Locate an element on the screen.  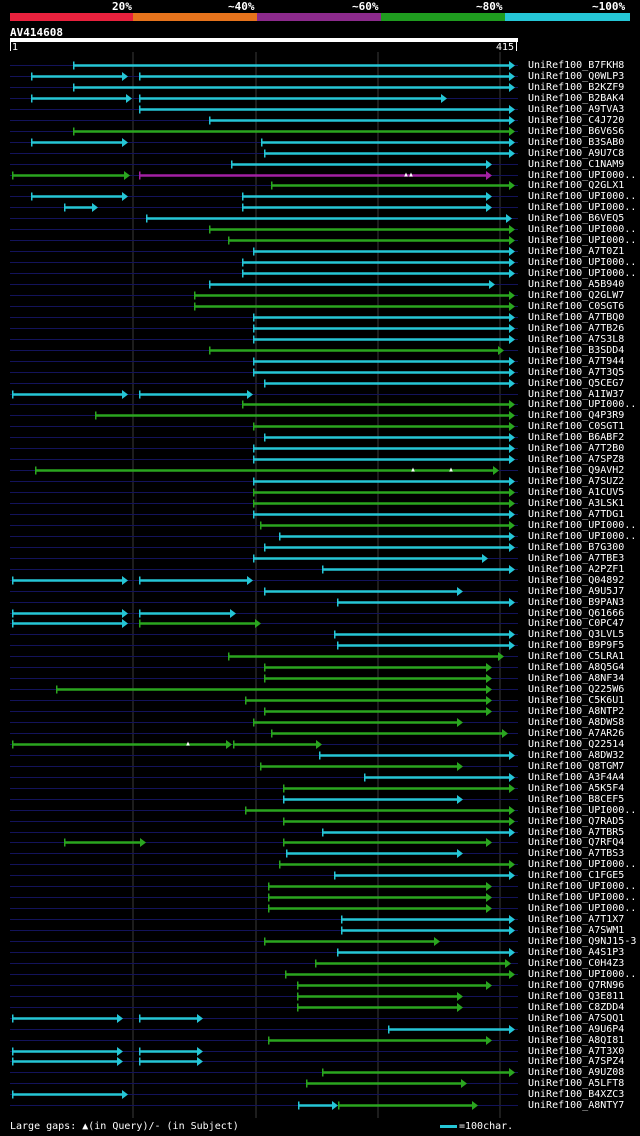
hit-label: UniRef100_A7T0Z1 is located at coordinates (576, 251).